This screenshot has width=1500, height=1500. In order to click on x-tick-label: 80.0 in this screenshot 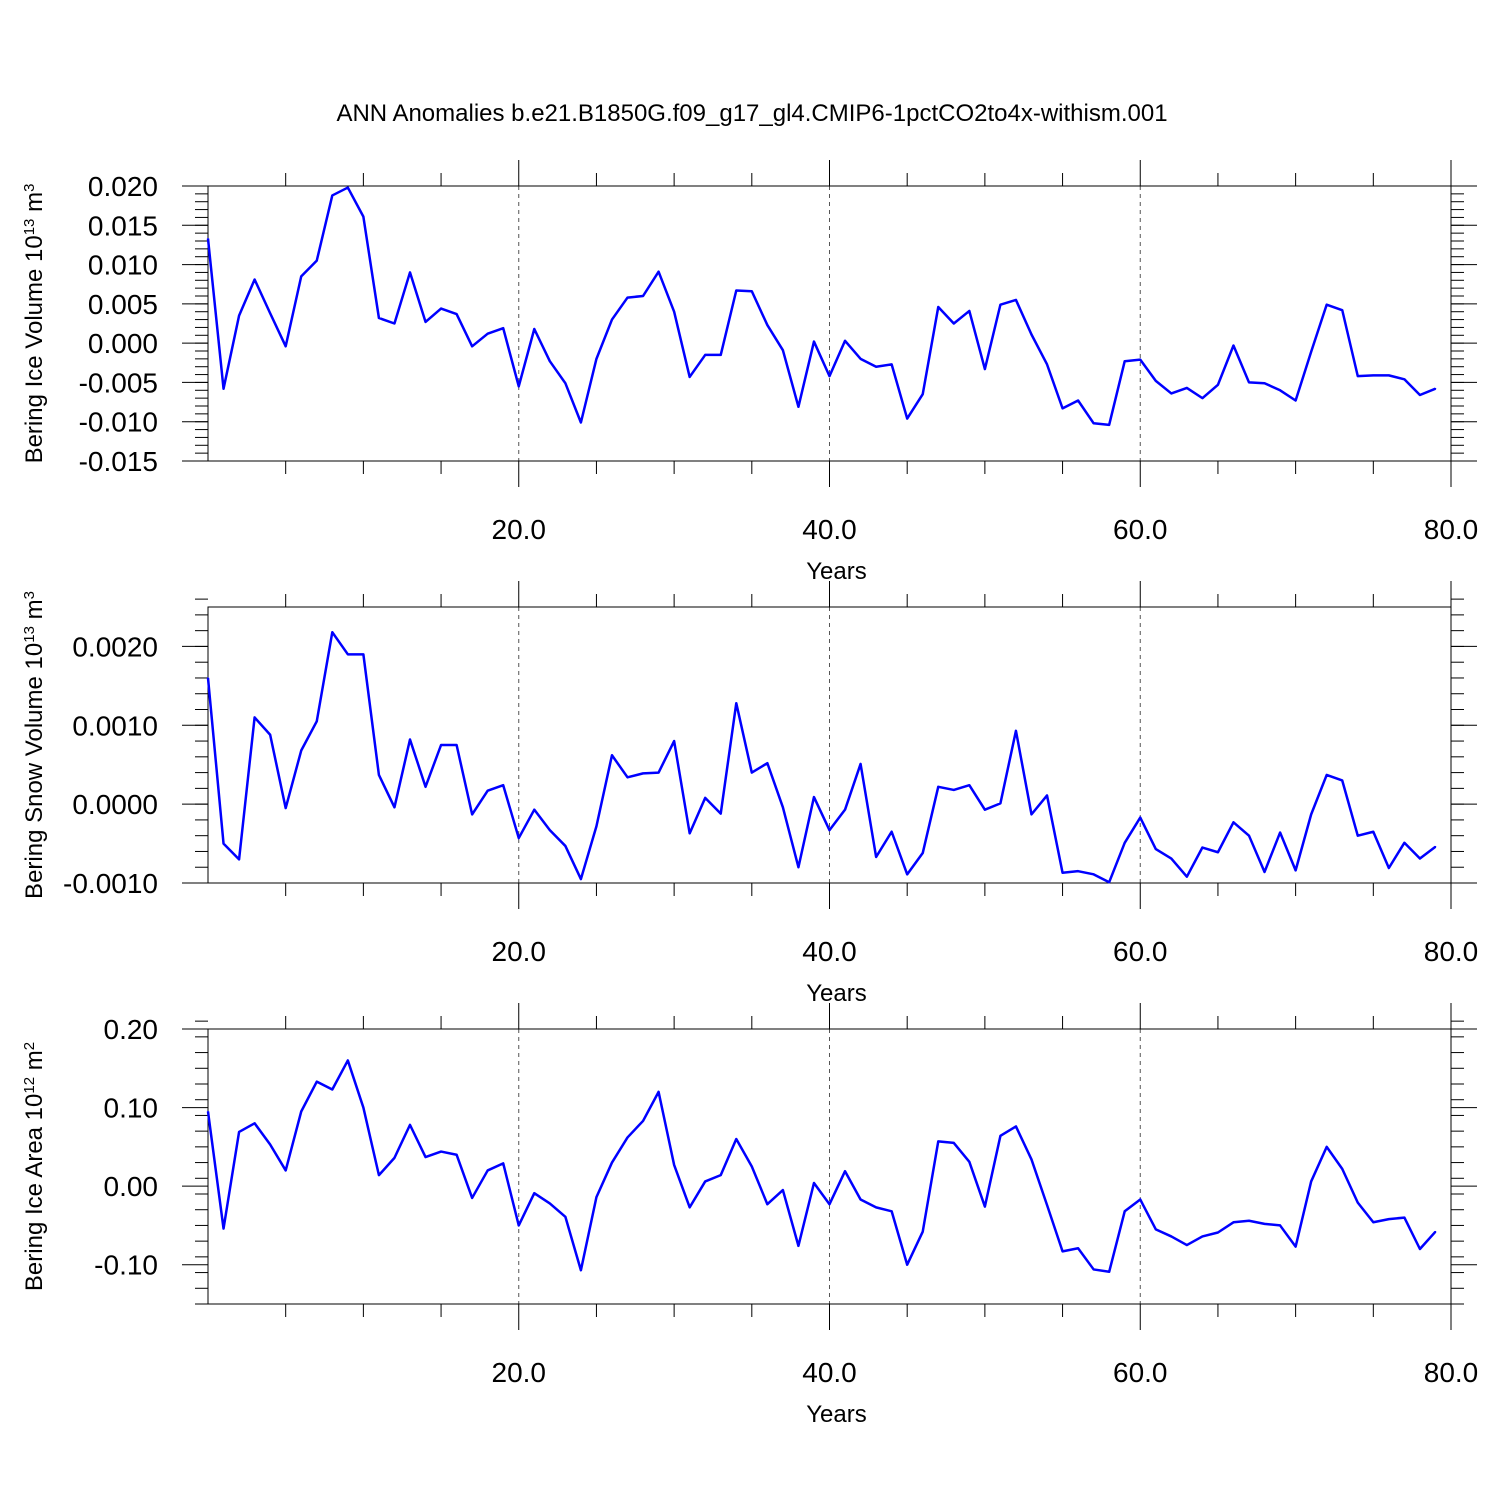, I will do `click(1451, 1372)`.